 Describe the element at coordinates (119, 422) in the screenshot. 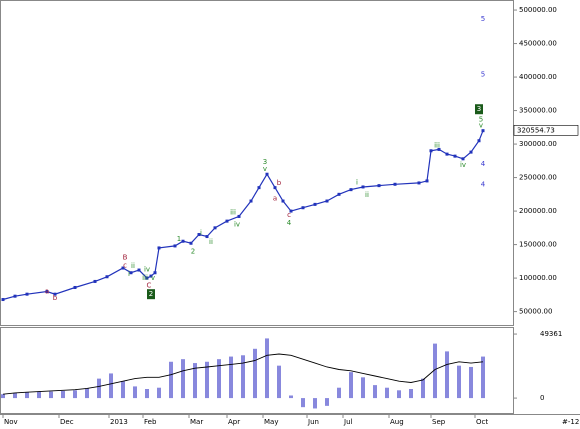

I see `x-tick-label: 2013` at that location.